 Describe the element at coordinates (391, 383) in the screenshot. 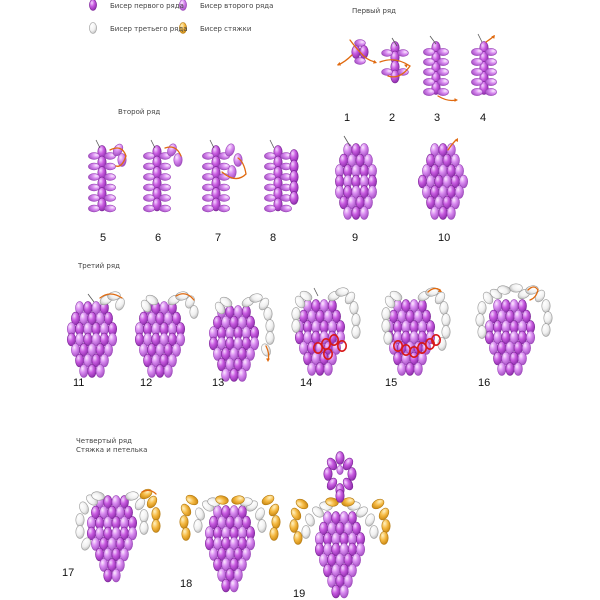

I see `step-number: 15` at that location.